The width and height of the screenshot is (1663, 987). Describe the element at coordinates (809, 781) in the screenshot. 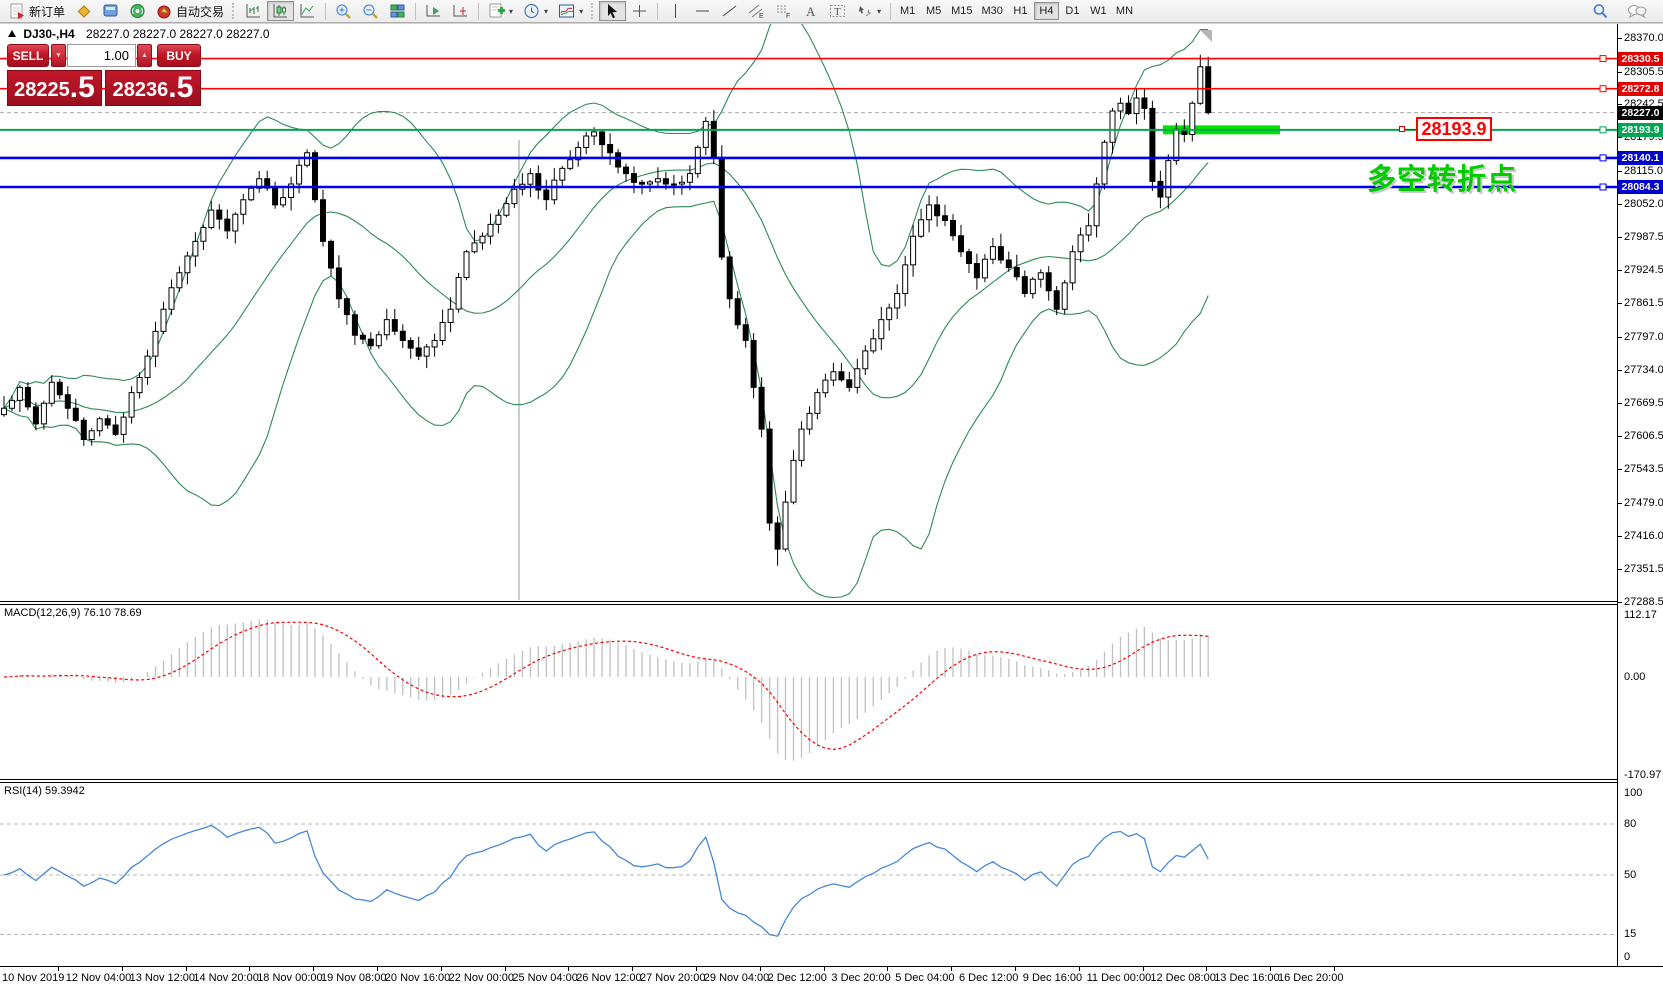

I see `rsi-panel-separator` at that location.